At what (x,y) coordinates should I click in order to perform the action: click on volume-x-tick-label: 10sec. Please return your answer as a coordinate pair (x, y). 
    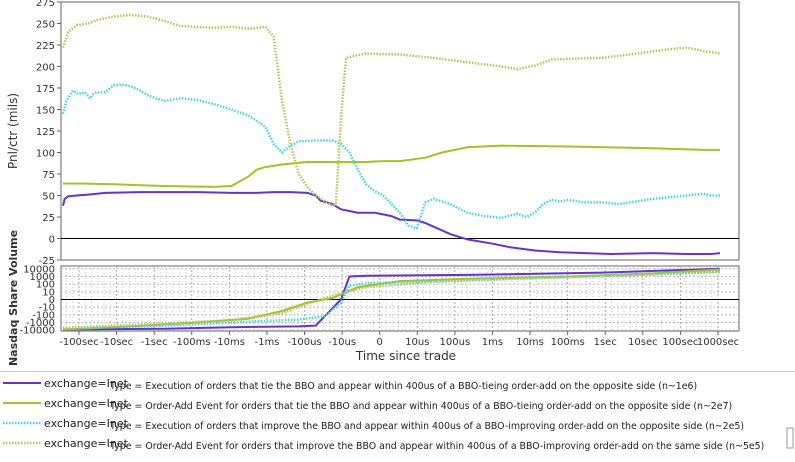
    Looking at the image, I should click on (643, 342).